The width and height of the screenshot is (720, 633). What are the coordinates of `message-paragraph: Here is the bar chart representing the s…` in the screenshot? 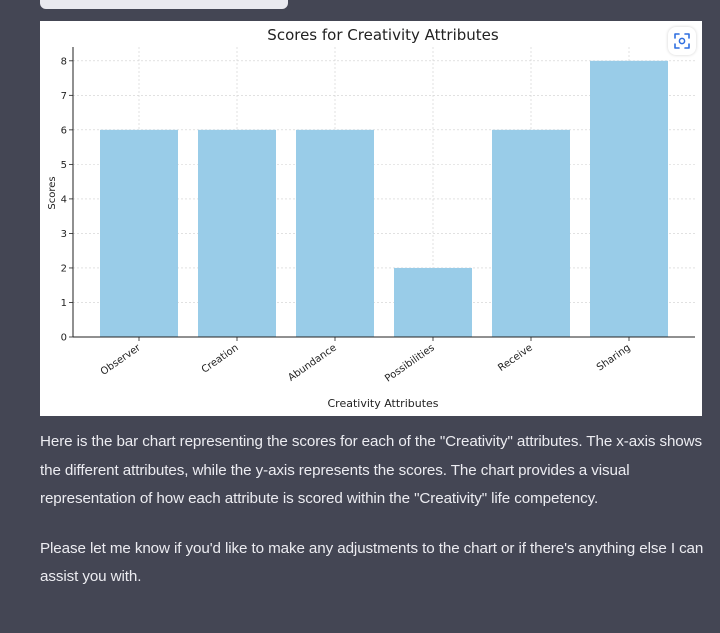 It's located at (371, 470).